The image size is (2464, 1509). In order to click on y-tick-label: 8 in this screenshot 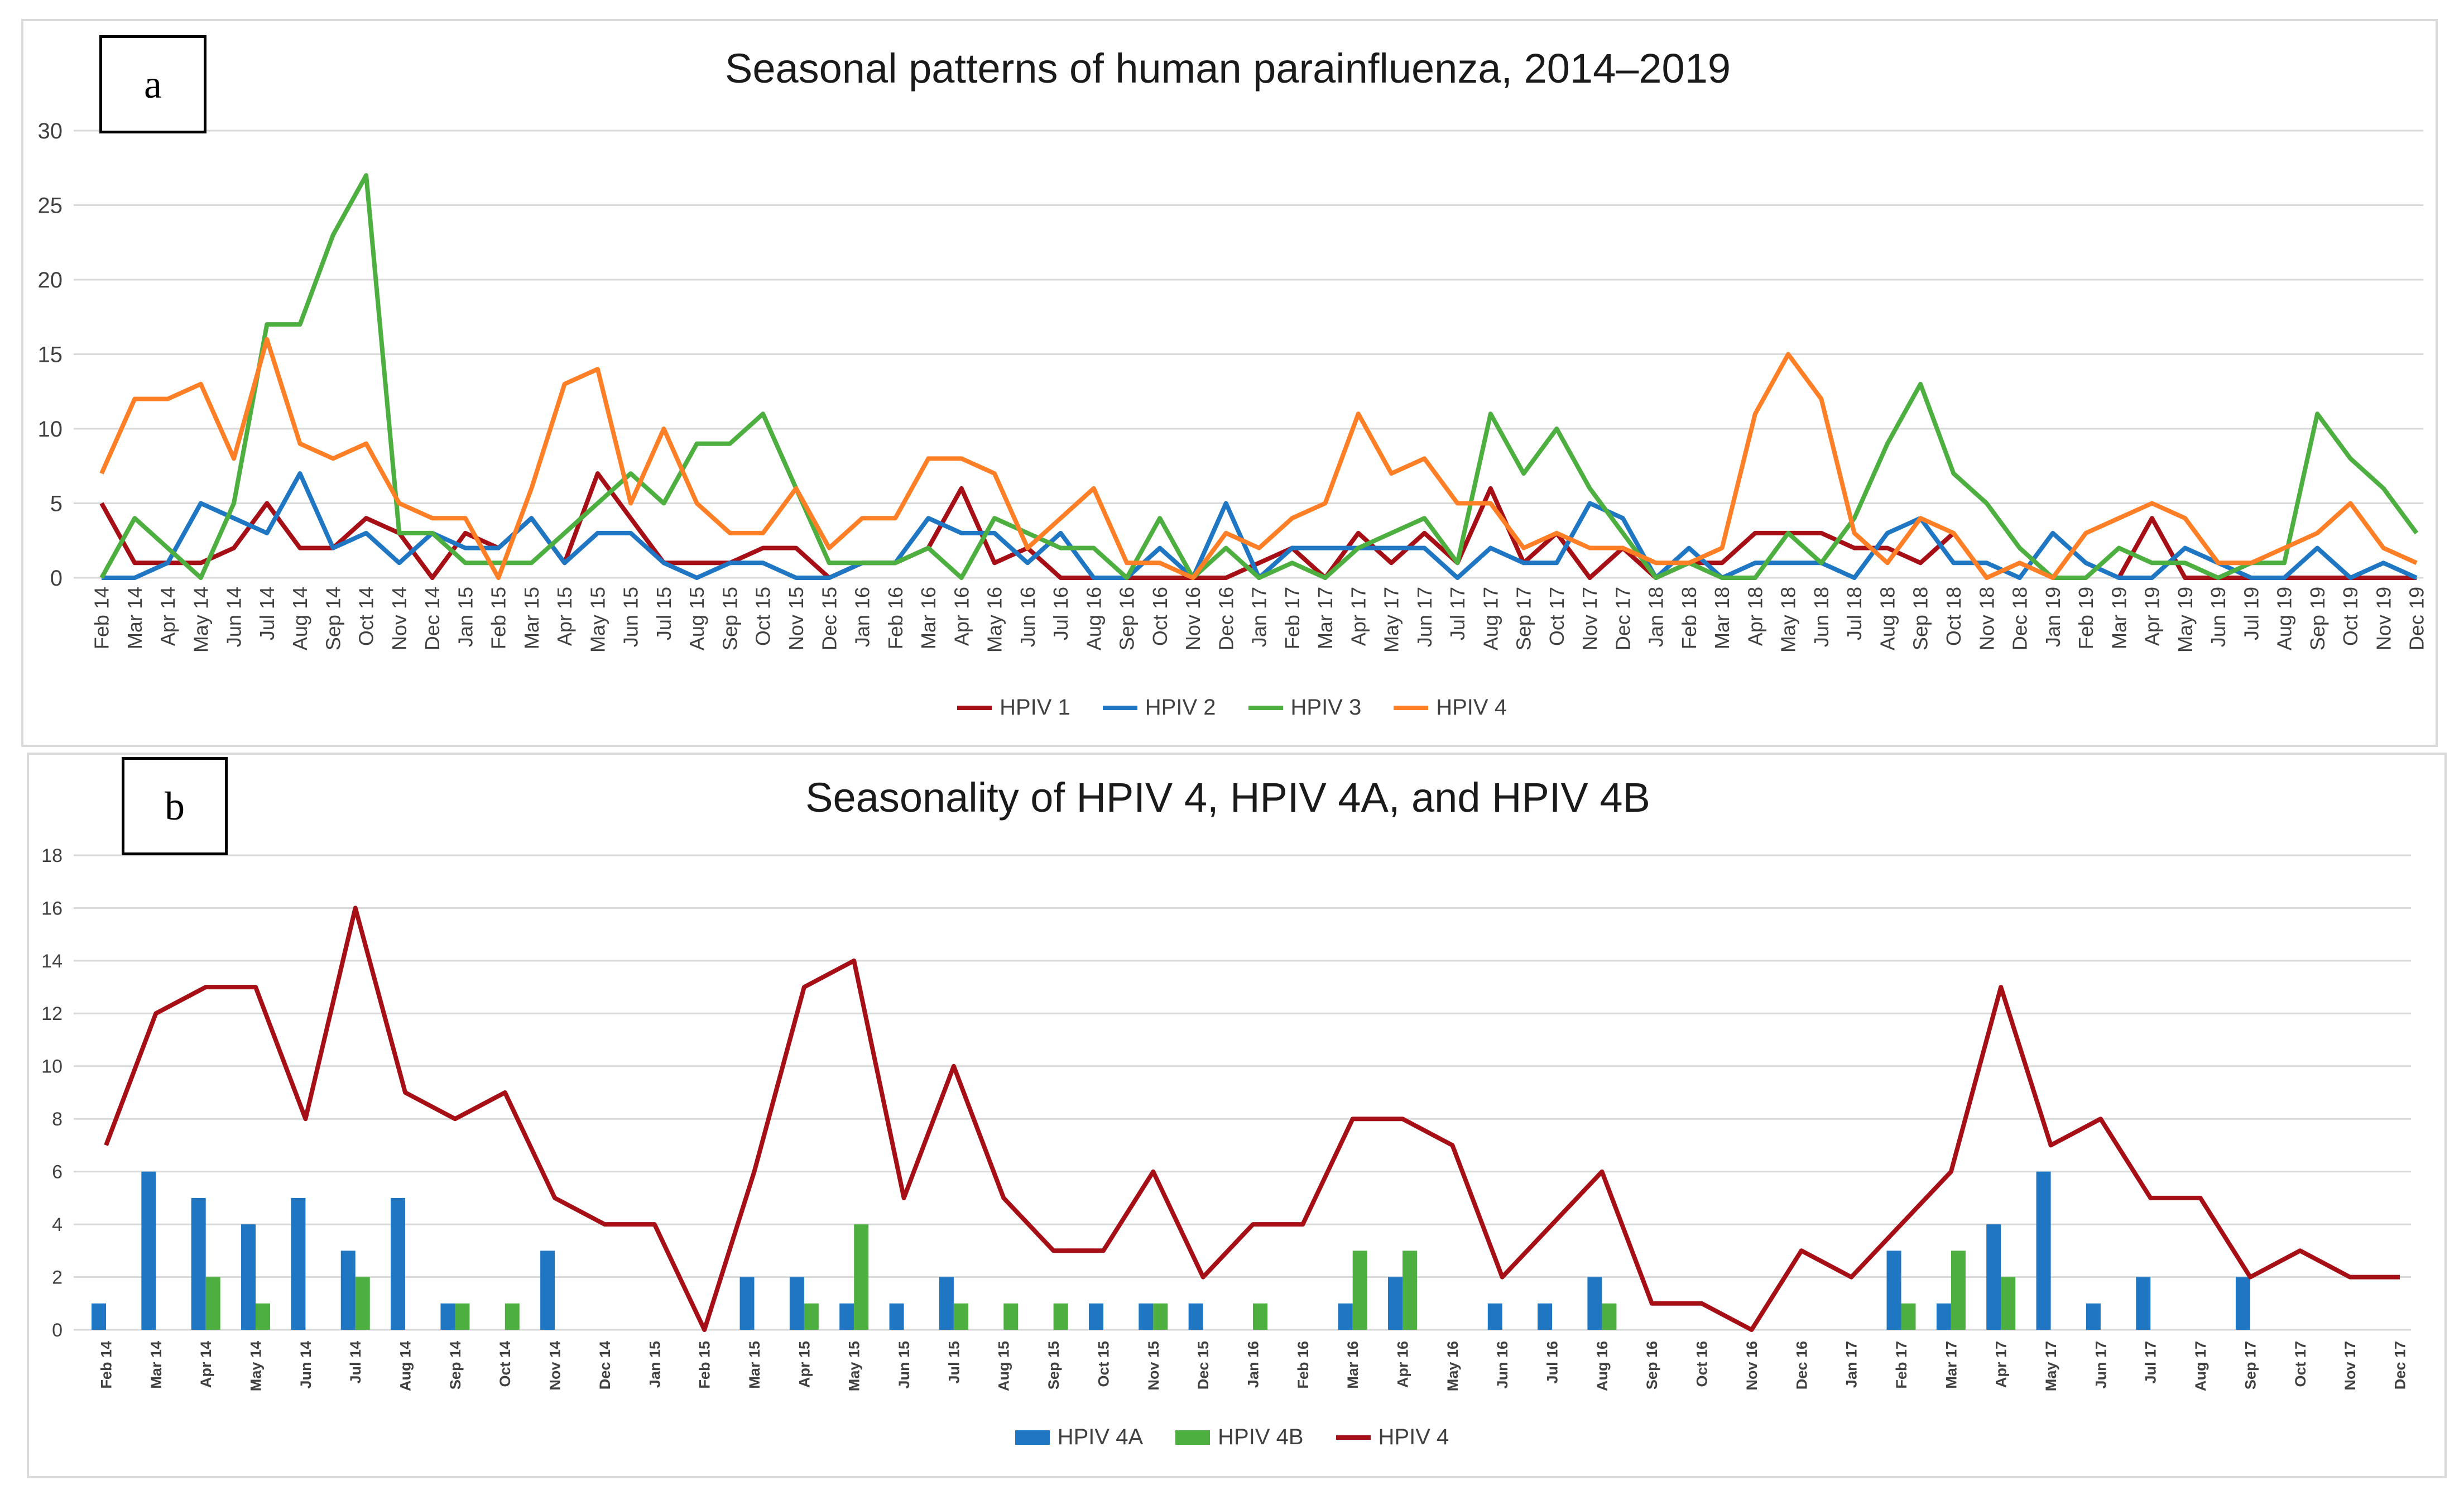, I will do `click(57, 1119)`.